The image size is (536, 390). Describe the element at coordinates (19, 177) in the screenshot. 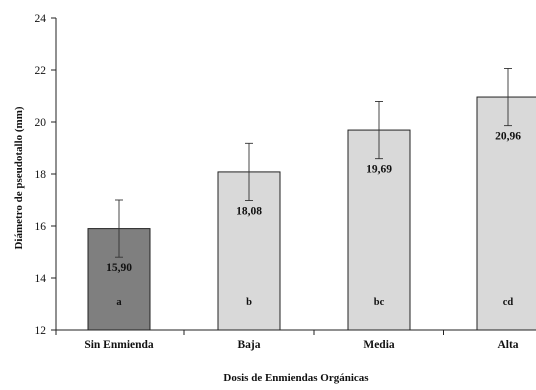

I see `y-axis-title: Diámetro de pseudotallo (mm)` at that location.